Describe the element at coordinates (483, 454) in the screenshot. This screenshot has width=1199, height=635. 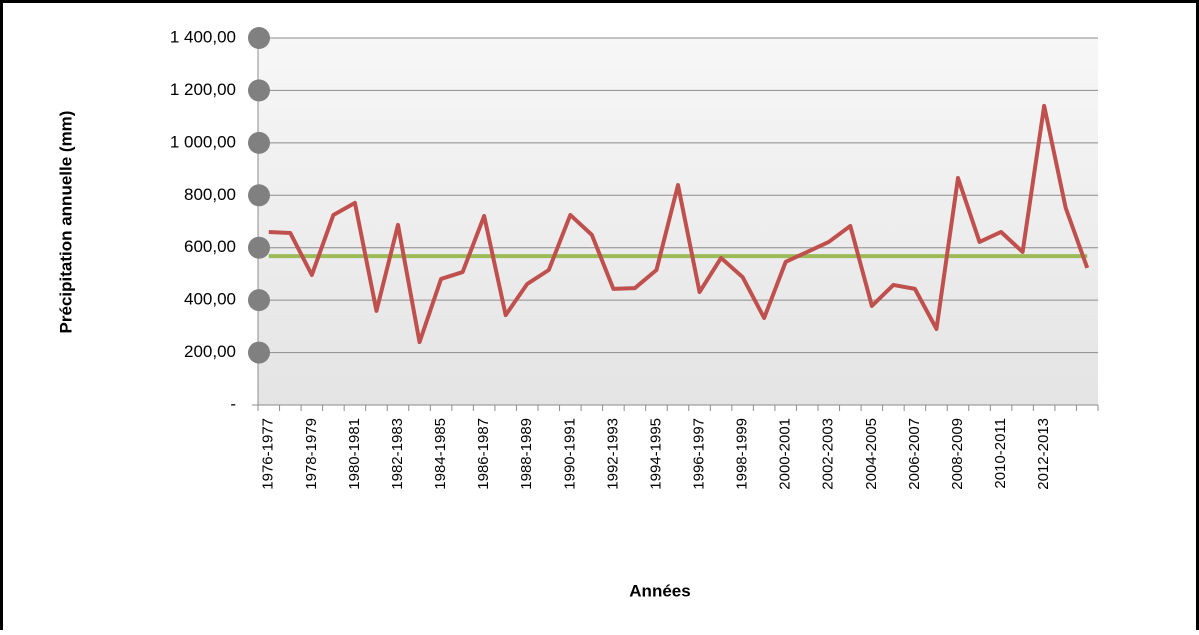
I see `x-tick-label: 1986-1987` at that location.